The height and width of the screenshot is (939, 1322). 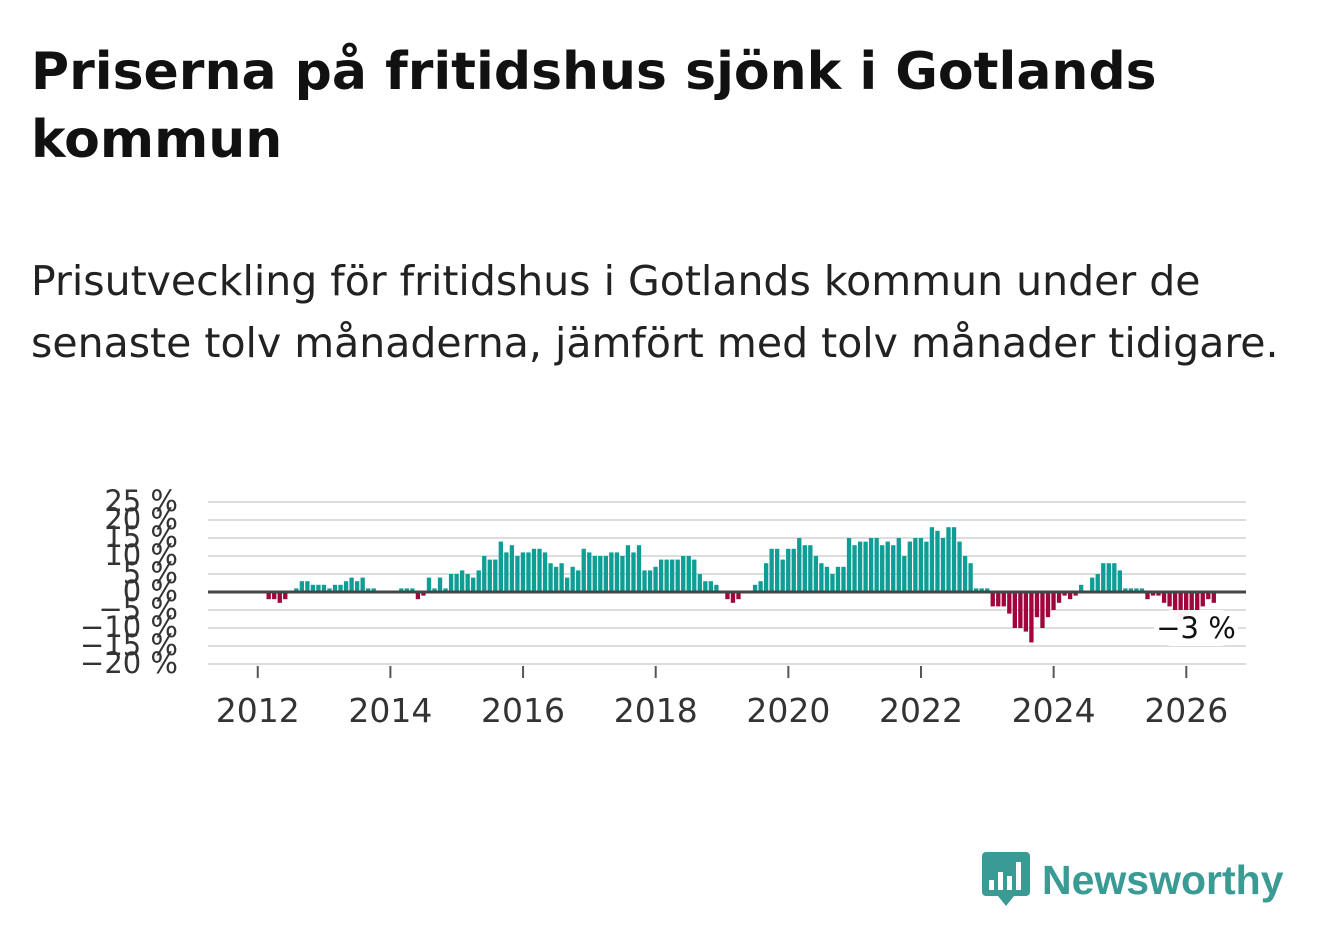 What do you see at coordinates (129, 663) in the screenshot?
I see `y-tick-label: −20 %` at bounding box center [129, 663].